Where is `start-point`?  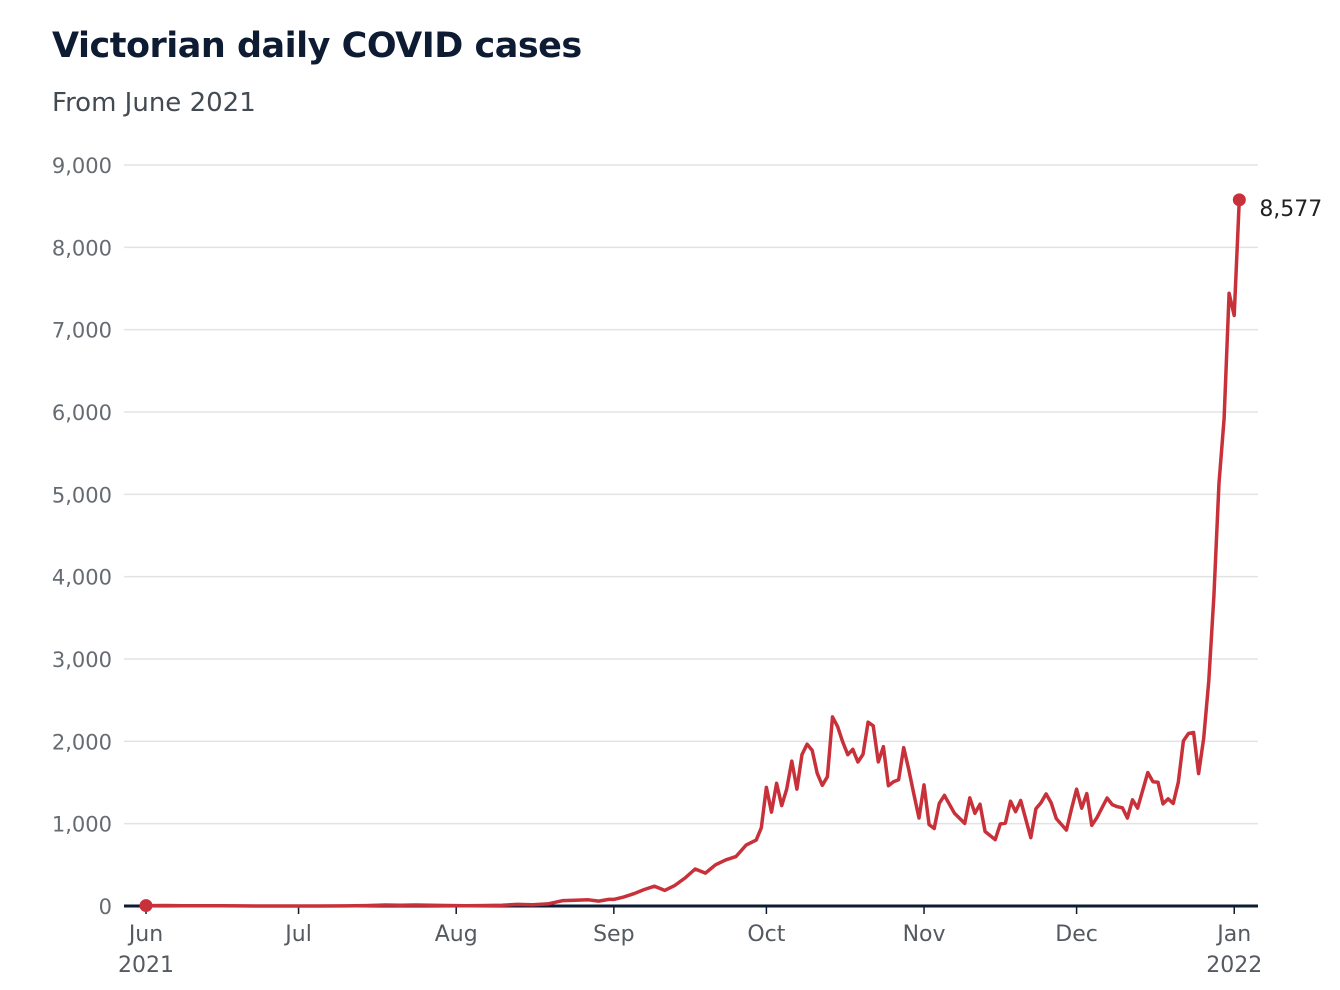 start-point is located at coordinates (146, 906).